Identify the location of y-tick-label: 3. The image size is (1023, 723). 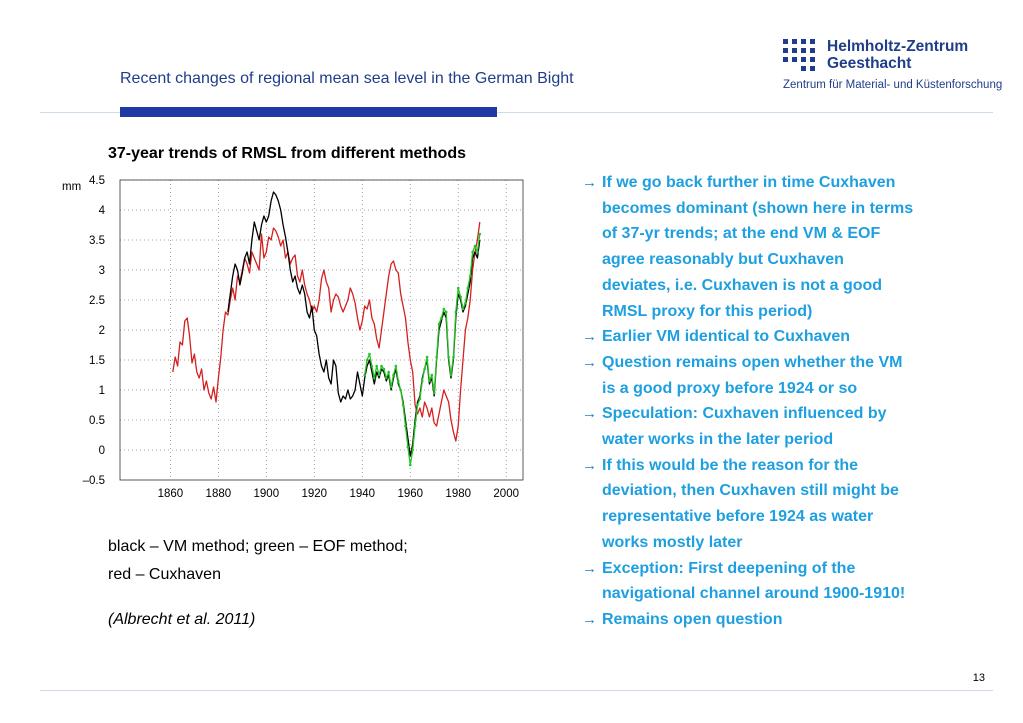
(102, 271).